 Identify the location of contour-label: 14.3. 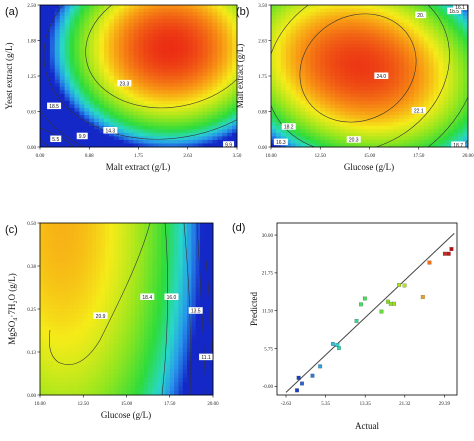
(110, 132).